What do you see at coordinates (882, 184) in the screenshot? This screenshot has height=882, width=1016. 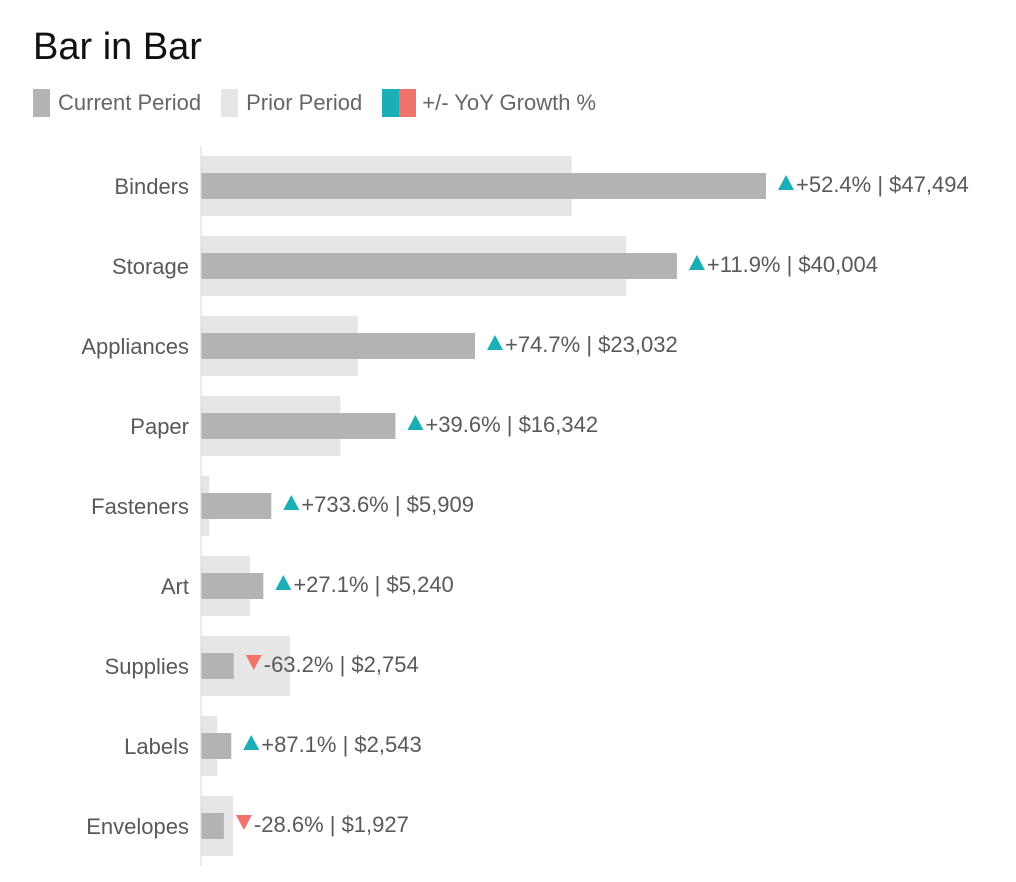 I see `data-label: +52.4% | $47,494` at bounding box center [882, 184].